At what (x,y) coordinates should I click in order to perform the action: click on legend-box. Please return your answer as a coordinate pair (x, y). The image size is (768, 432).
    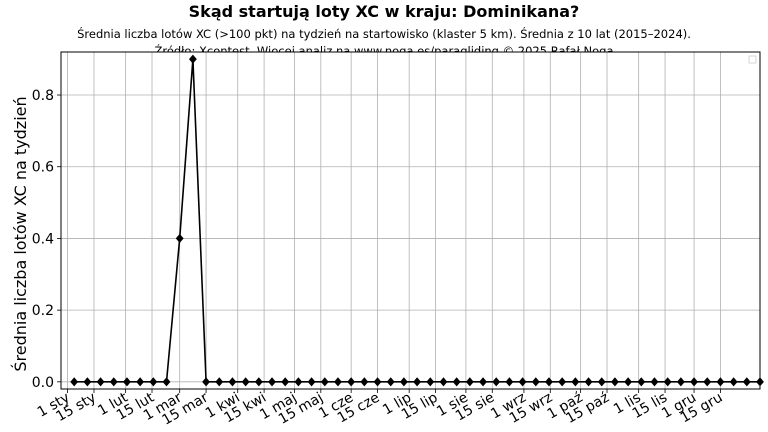
    Looking at the image, I should click on (752, 59).